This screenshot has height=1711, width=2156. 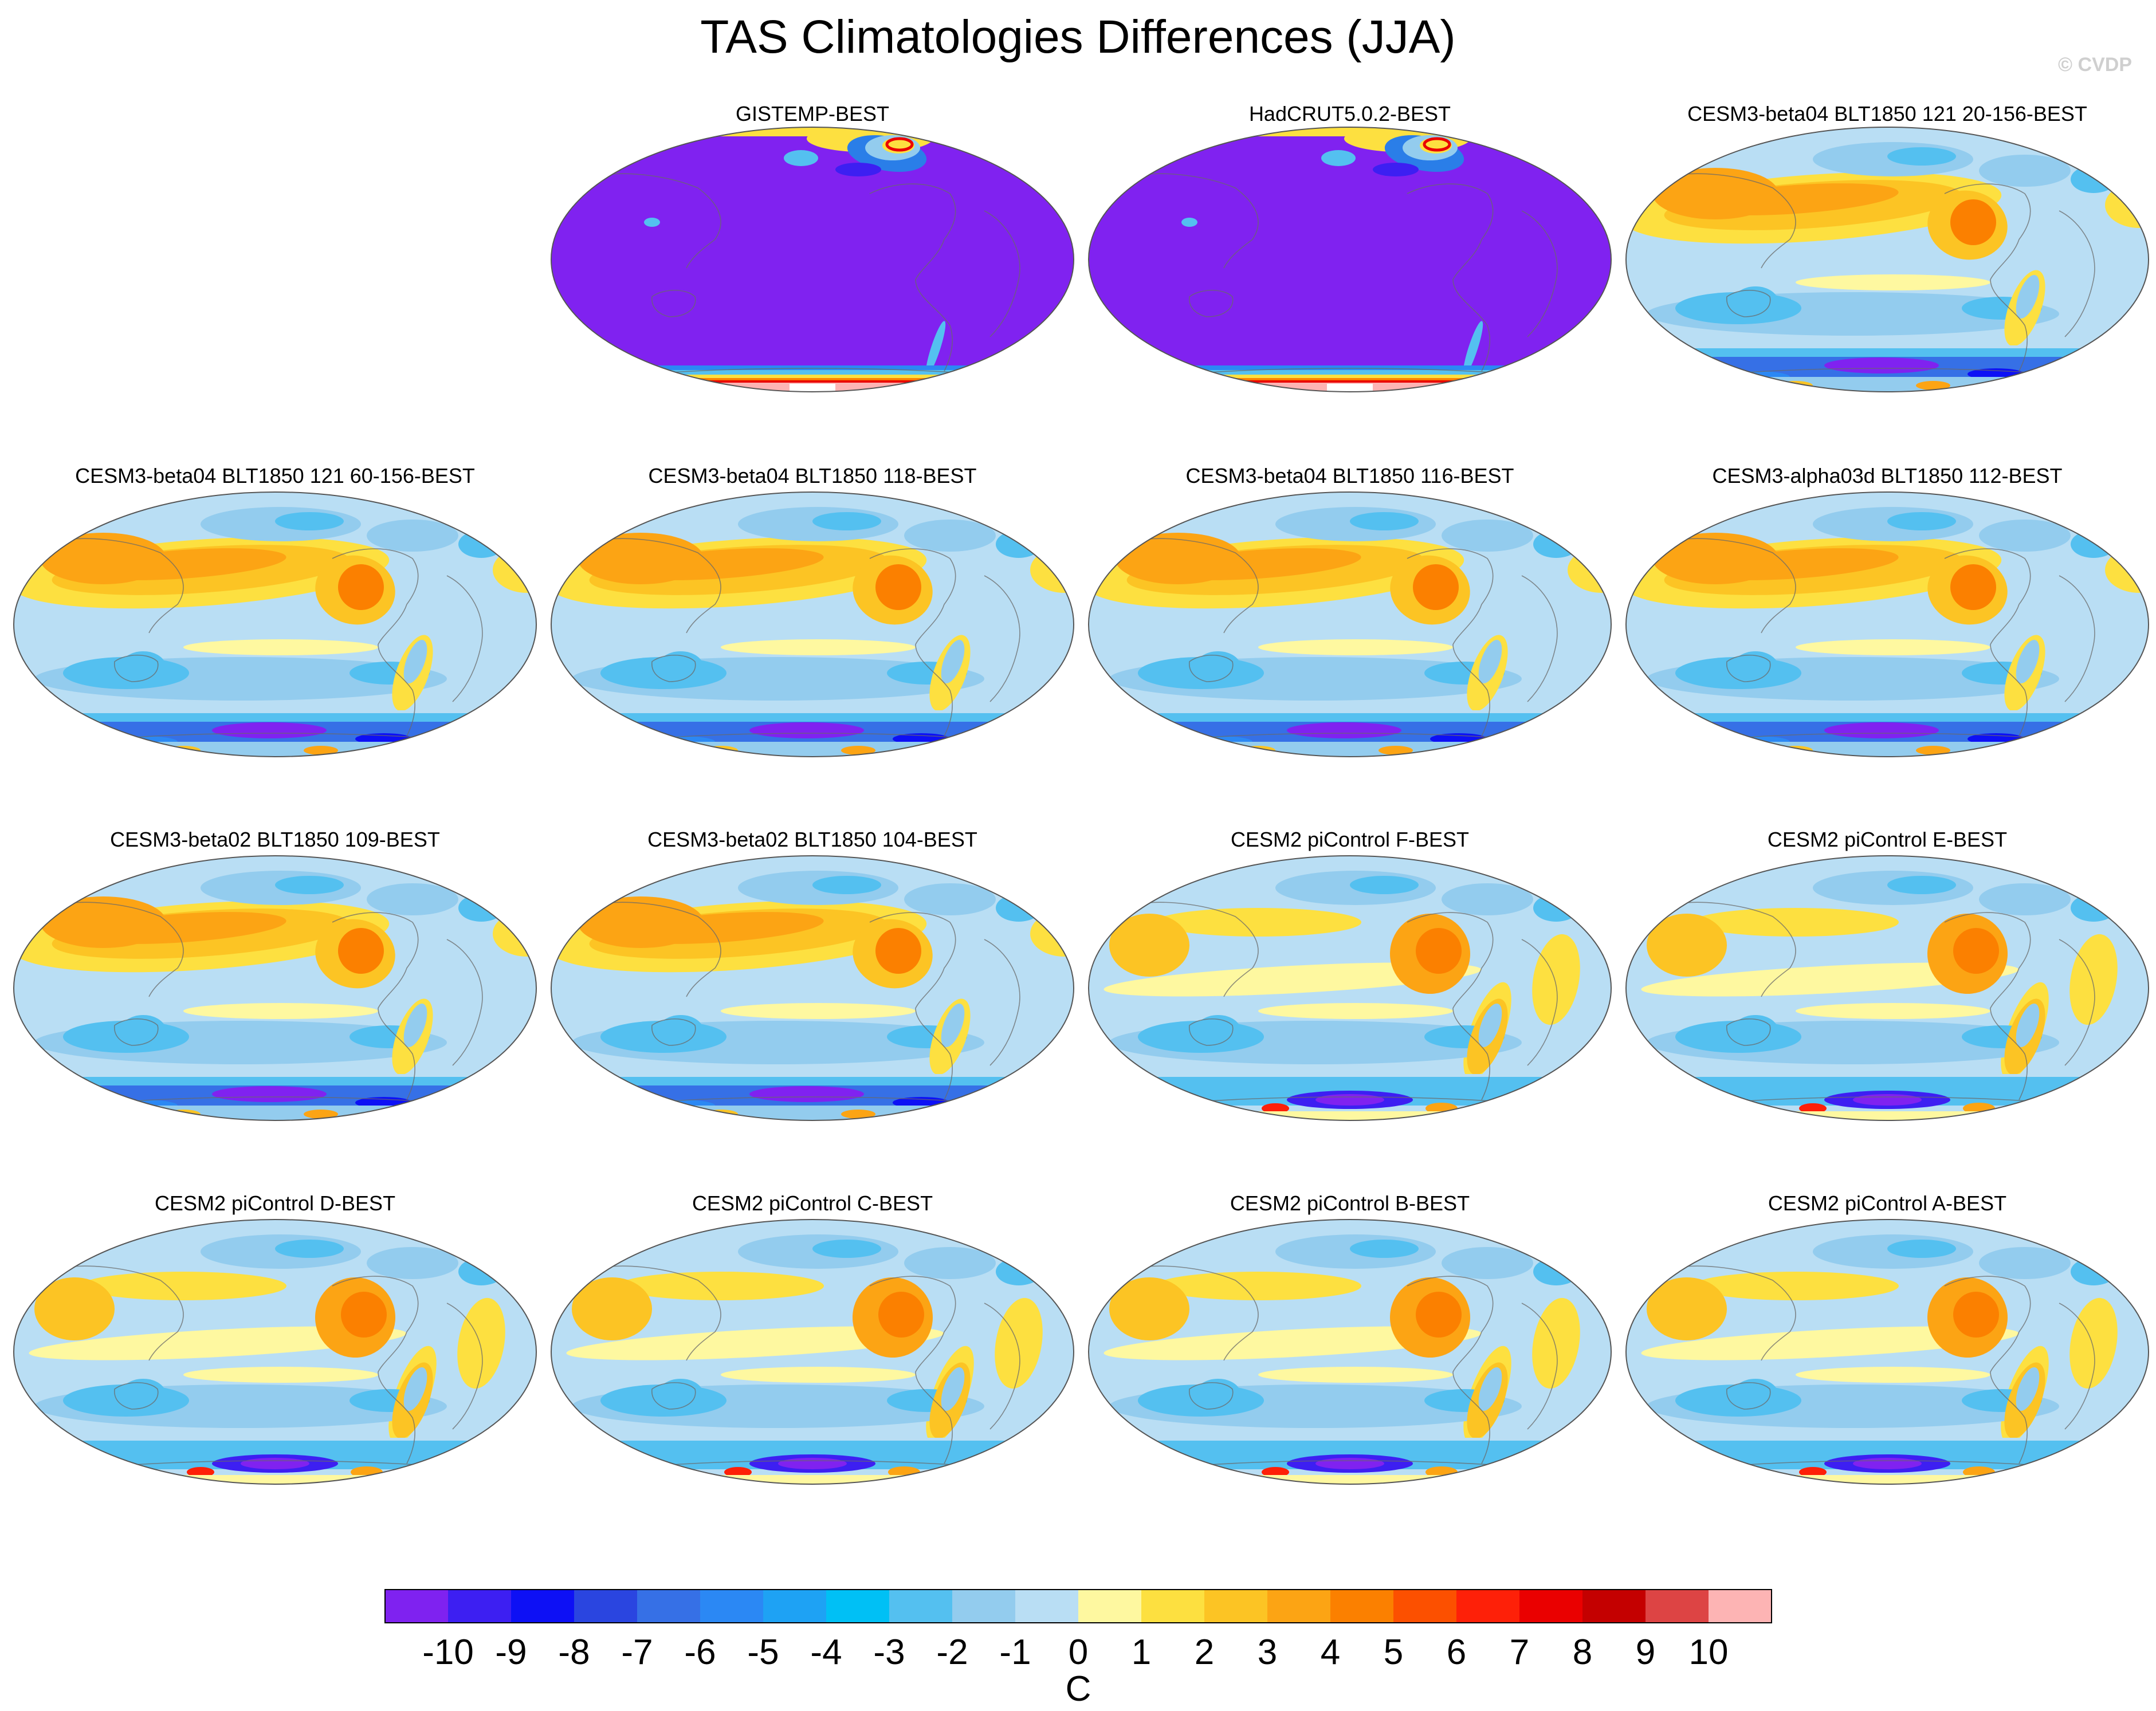 What do you see at coordinates (700, 1652) in the screenshot?
I see `colorbar-tick-label: -6` at bounding box center [700, 1652].